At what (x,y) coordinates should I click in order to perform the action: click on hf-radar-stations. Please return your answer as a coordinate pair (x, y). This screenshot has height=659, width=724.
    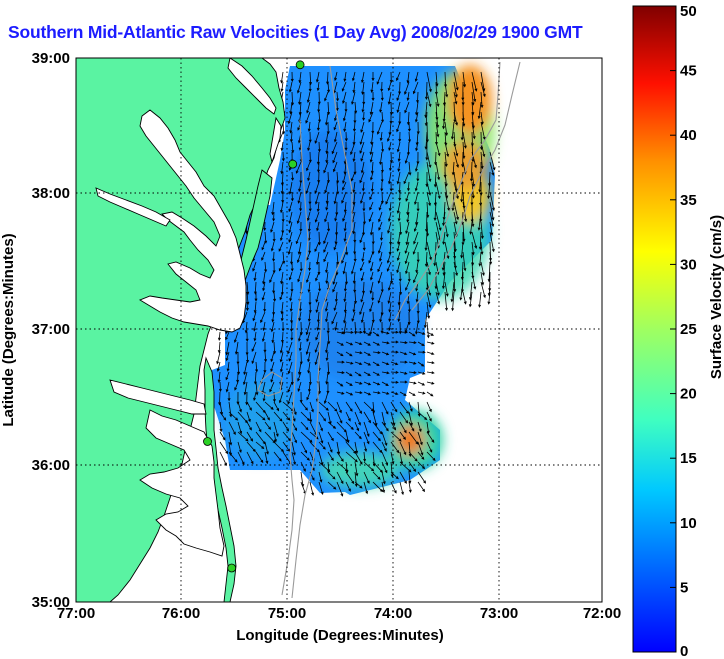
    Looking at the image, I should click on (254, 316).